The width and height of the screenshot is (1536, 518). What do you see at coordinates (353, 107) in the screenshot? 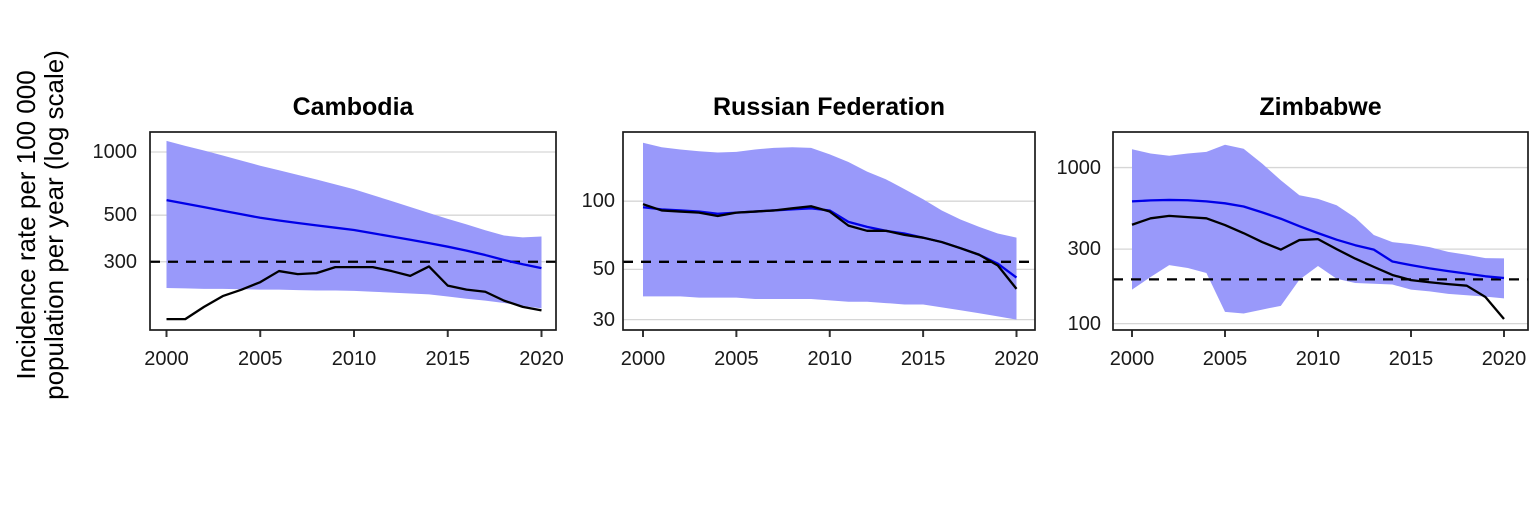
I see `panel-title-cambodia: Cambodia` at bounding box center [353, 107].